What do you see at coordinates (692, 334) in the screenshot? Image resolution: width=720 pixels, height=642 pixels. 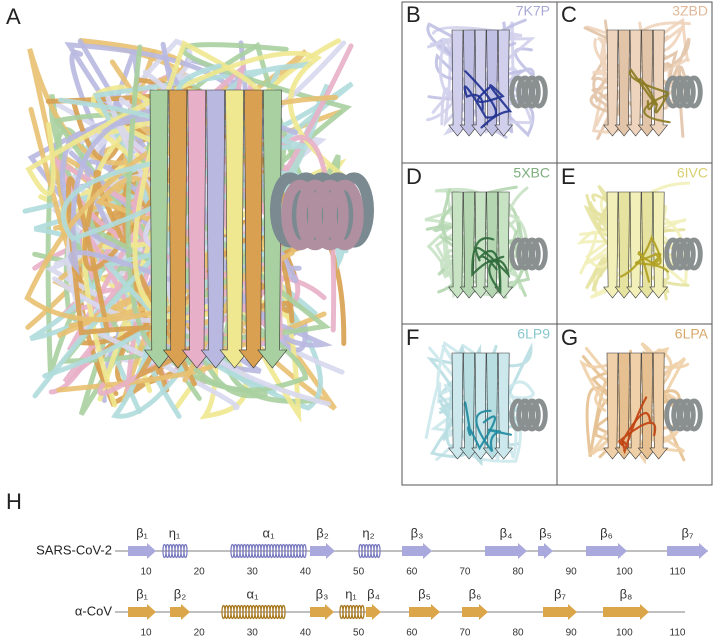 I see `pdb-id: 6LPA` at bounding box center [692, 334].